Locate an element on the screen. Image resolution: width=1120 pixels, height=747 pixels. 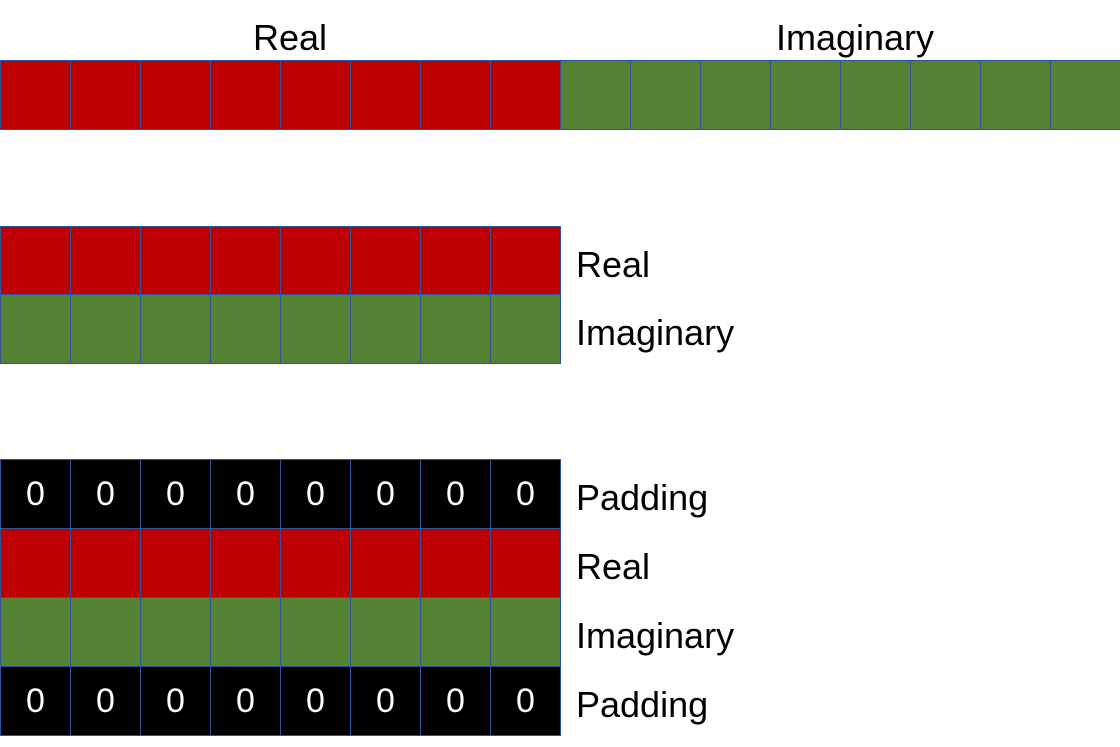
row-label-padding-bottom: Padding is located at coordinates (642, 704).